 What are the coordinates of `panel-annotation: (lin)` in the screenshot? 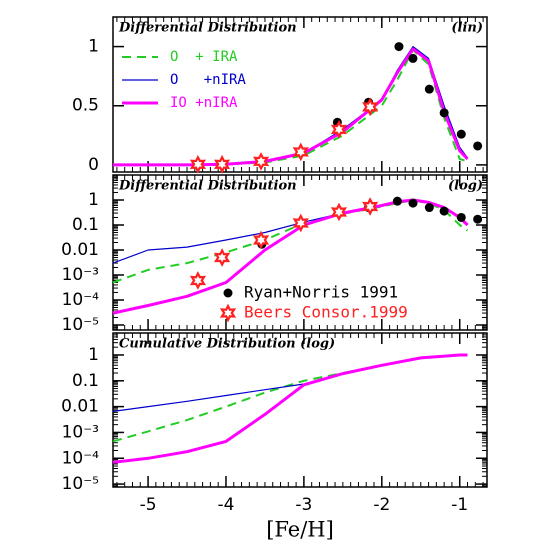 It's located at (467, 28).